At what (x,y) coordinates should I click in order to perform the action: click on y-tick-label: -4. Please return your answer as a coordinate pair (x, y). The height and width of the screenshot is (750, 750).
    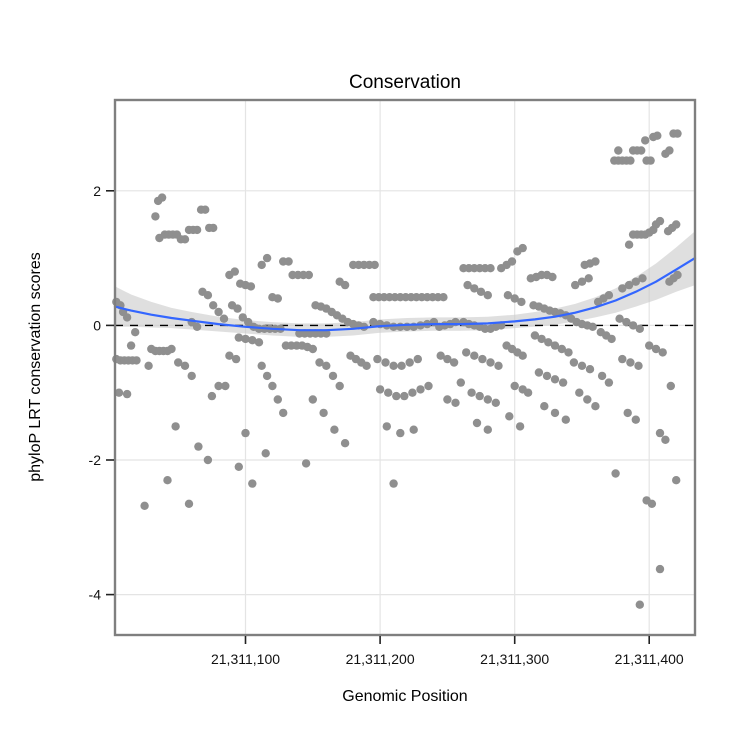
    Looking at the image, I should click on (95, 595).